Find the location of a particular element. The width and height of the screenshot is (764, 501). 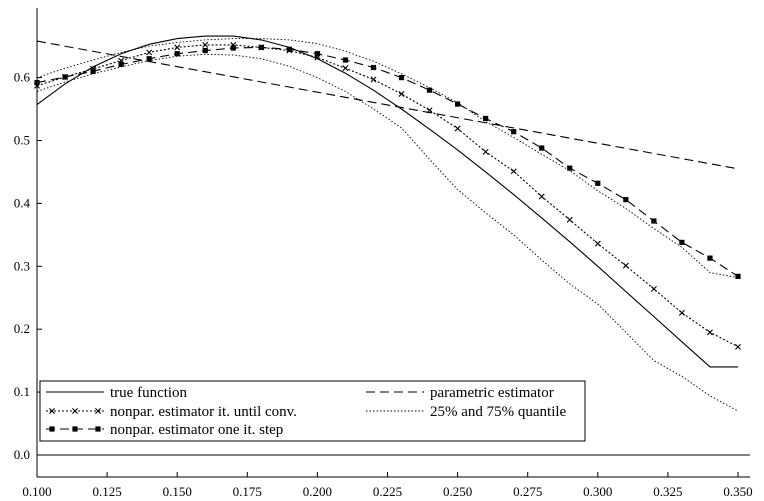

x-tick-label: 0.175 is located at coordinates (247, 491).